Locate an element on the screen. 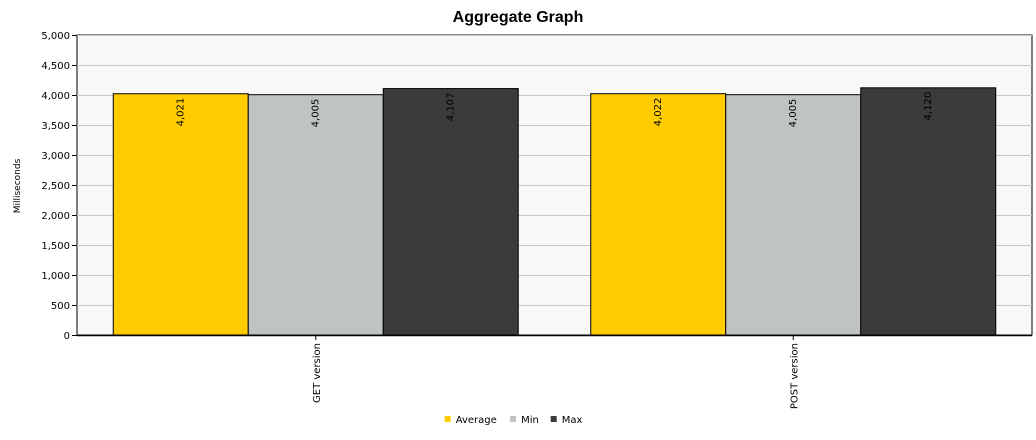 The height and width of the screenshot is (440, 1036). legend-swatch-min is located at coordinates (513, 419).